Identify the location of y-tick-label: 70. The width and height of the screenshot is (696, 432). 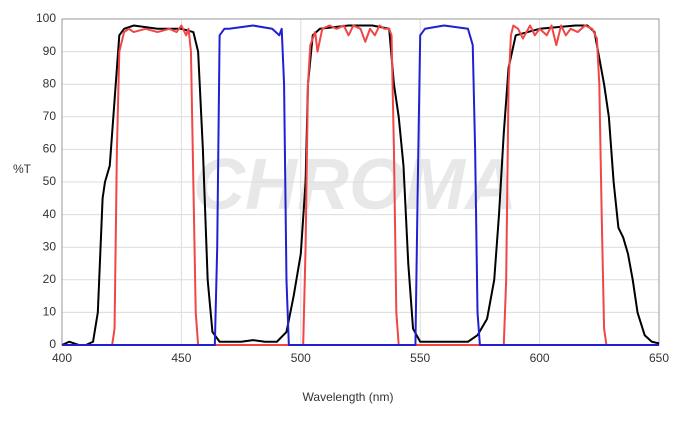
(50, 116).